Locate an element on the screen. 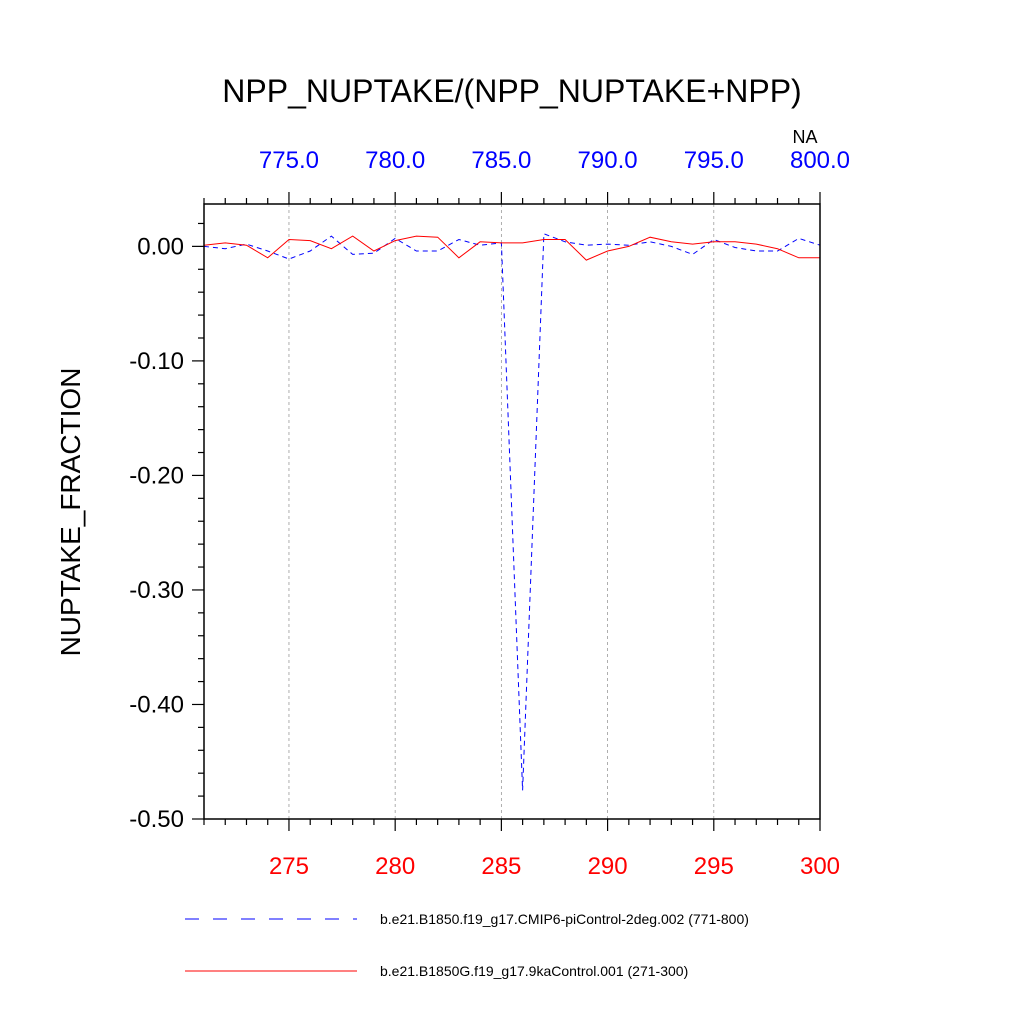 The image size is (1024, 1024). x-top-tick-label: 795.0 is located at coordinates (714, 160).